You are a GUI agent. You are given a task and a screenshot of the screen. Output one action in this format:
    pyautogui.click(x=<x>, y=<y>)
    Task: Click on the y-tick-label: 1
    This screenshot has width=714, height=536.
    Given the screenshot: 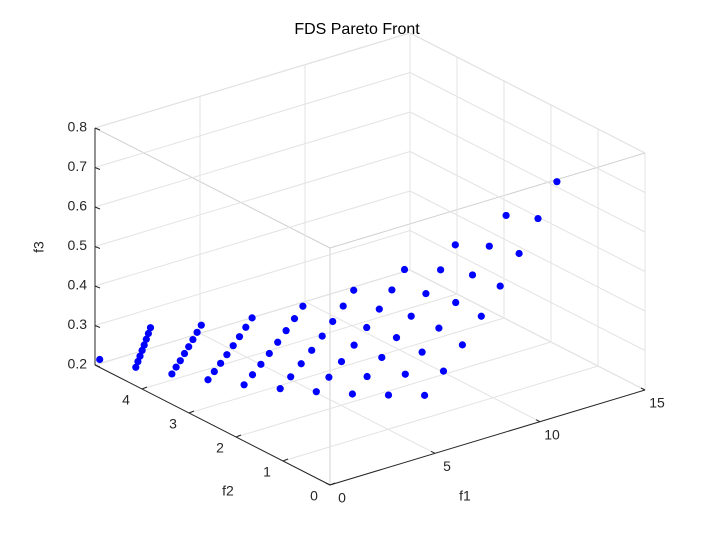 What is the action you would take?
    pyautogui.click(x=267, y=472)
    